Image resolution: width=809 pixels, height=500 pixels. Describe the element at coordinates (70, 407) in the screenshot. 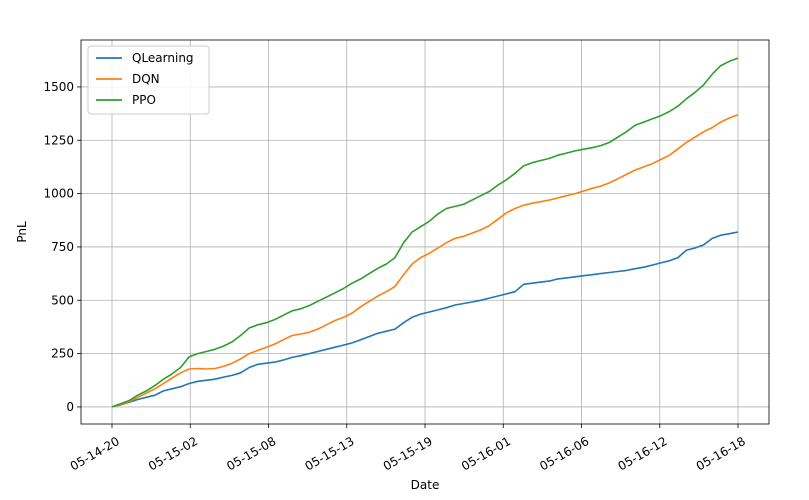

I see `y-tick-label: 0` at that location.